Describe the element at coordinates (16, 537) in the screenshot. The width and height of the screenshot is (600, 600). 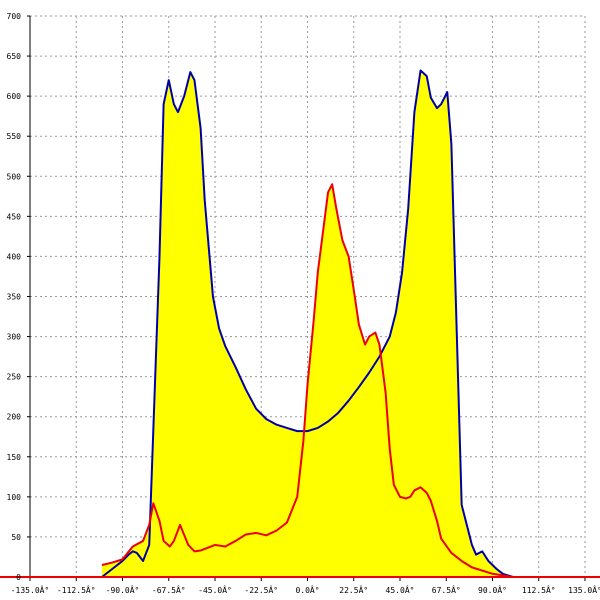
I see `y-tick-label: 50` at that location.